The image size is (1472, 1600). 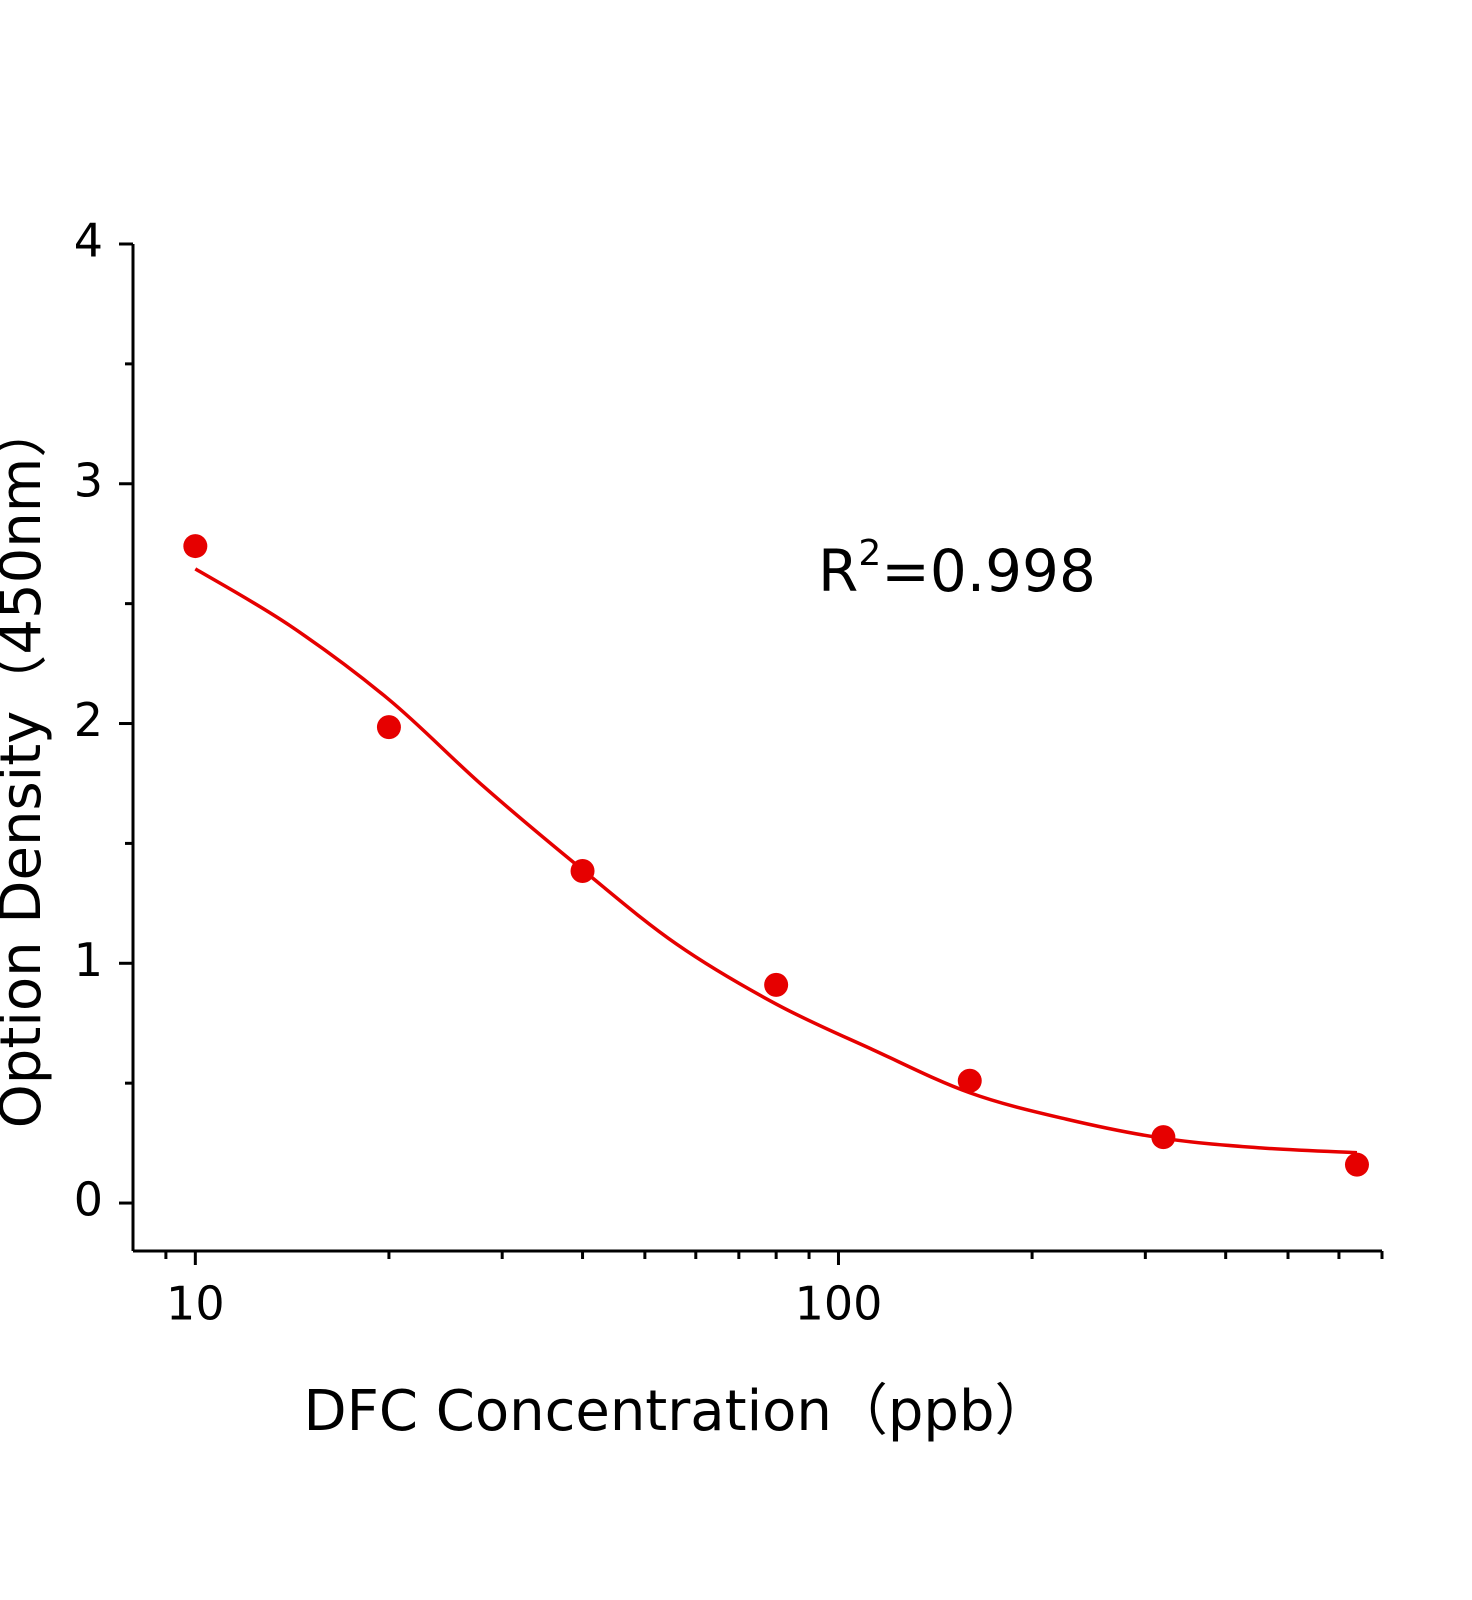 What do you see at coordinates (676, 1411) in the screenshot?
I see `x-axis-title: DFC Concentration（ppb）` at bounding box center [676, 1411].